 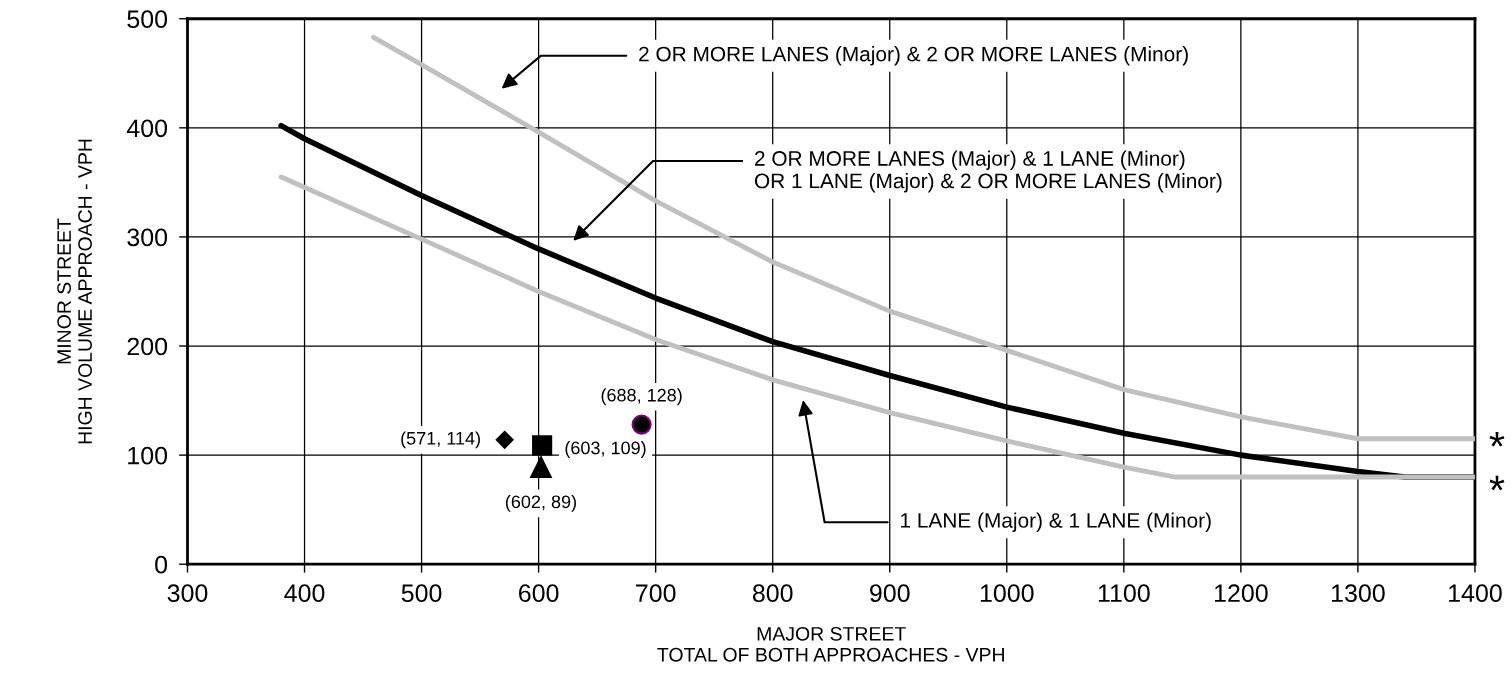 I want to click on x-tick-label: 1200, so click(x=1241, y=593).